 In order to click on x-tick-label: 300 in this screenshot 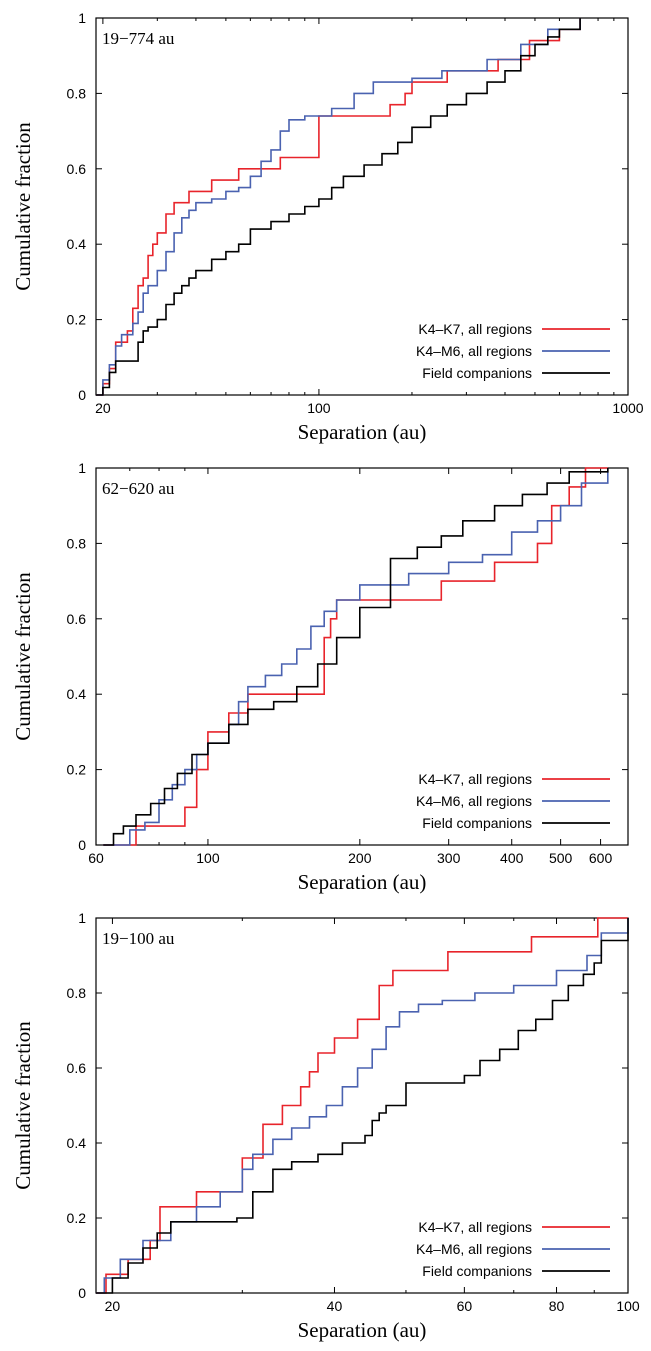, I will do `click(449, 858)`.